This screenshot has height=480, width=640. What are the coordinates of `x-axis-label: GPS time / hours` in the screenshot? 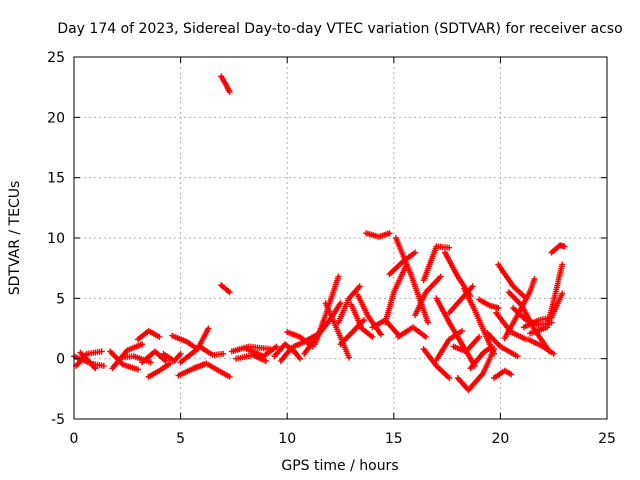 It's located at (339, 466).